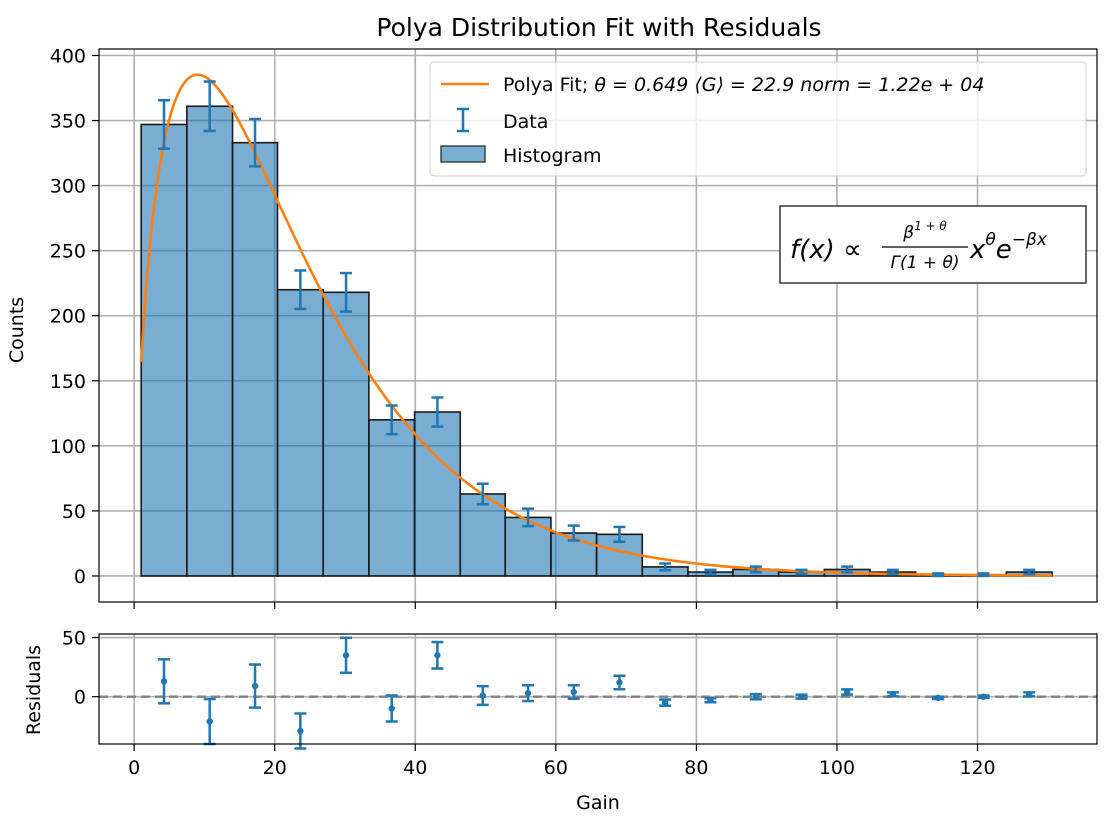 The width and height of the screenshot is (1118, 824). I want to click on residual-x-ticks: 0 20 40 60 80 100 120, so click(562, 761).